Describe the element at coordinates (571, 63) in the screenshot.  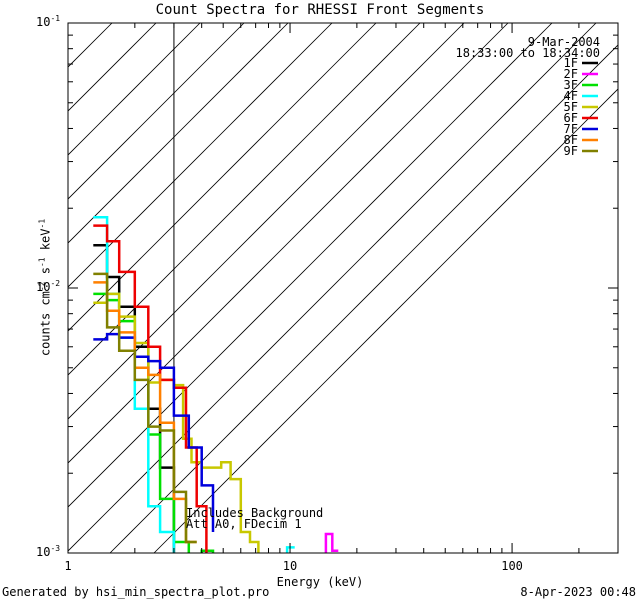
I see `legend-label-1F: 1F` at that location.